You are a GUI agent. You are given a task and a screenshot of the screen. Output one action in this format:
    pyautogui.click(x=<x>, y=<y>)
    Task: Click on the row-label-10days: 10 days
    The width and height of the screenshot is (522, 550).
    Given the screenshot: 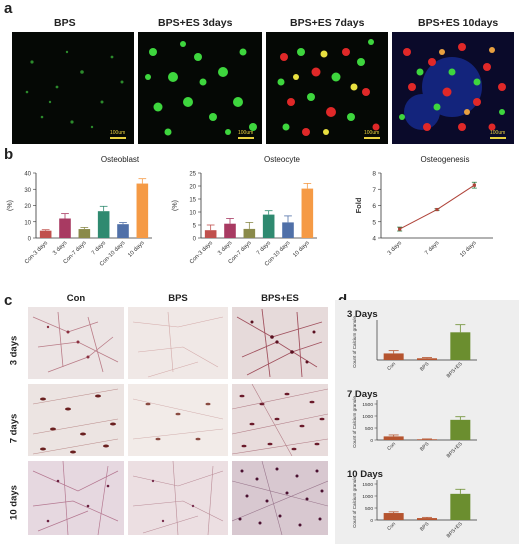 What is the action you would take?
    pyautogui.click(x=14, y=502)
    